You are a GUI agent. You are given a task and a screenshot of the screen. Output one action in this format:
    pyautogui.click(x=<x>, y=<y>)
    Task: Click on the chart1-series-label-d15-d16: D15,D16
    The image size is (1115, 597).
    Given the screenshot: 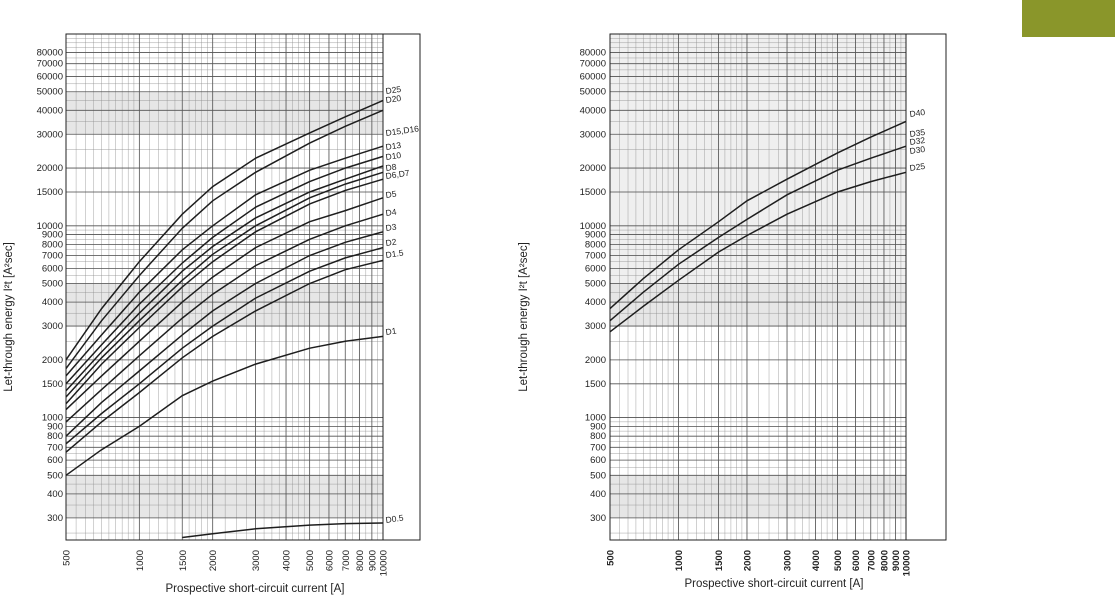 What is the action you would take?
    pyautogui.click(x=402, y=130)
    